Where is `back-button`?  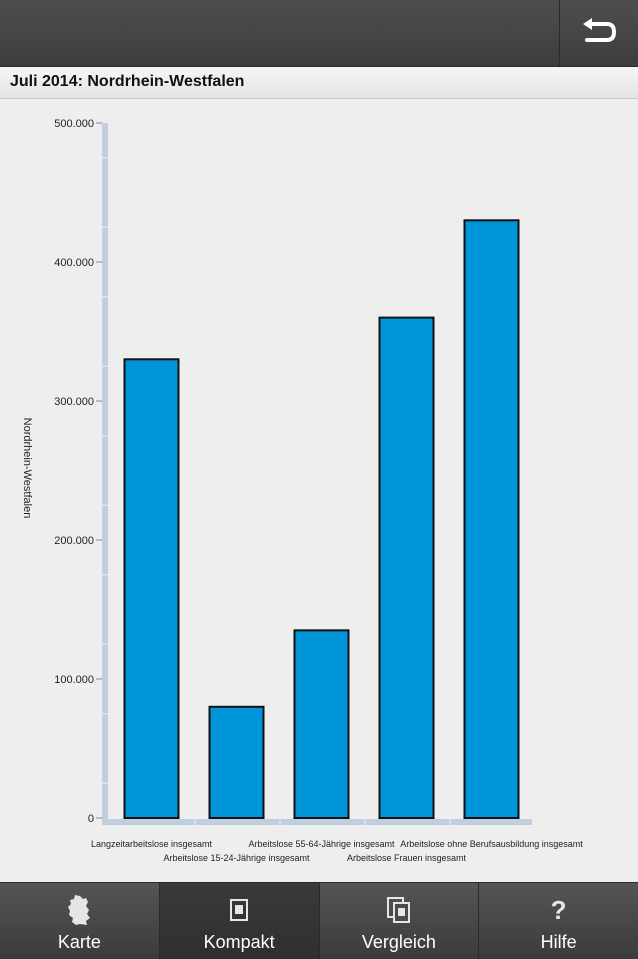 back-button is located at coordinates (598, 33).